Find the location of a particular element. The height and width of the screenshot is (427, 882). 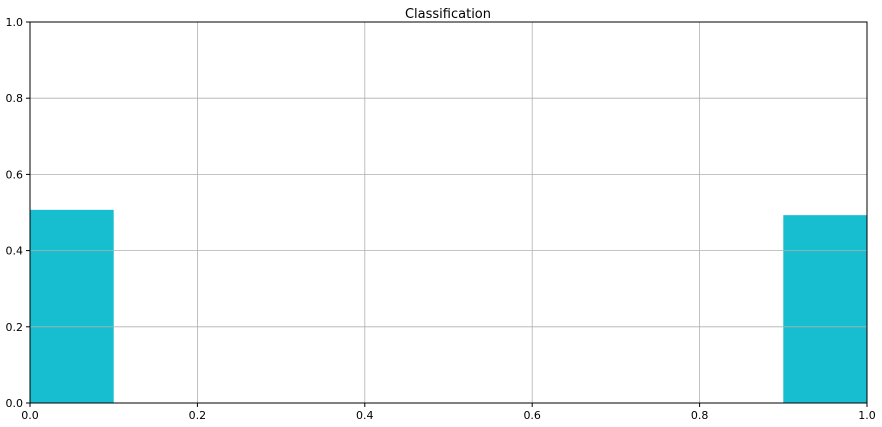

x-tick-label: 0.8 is located at coordinates (700, 415).